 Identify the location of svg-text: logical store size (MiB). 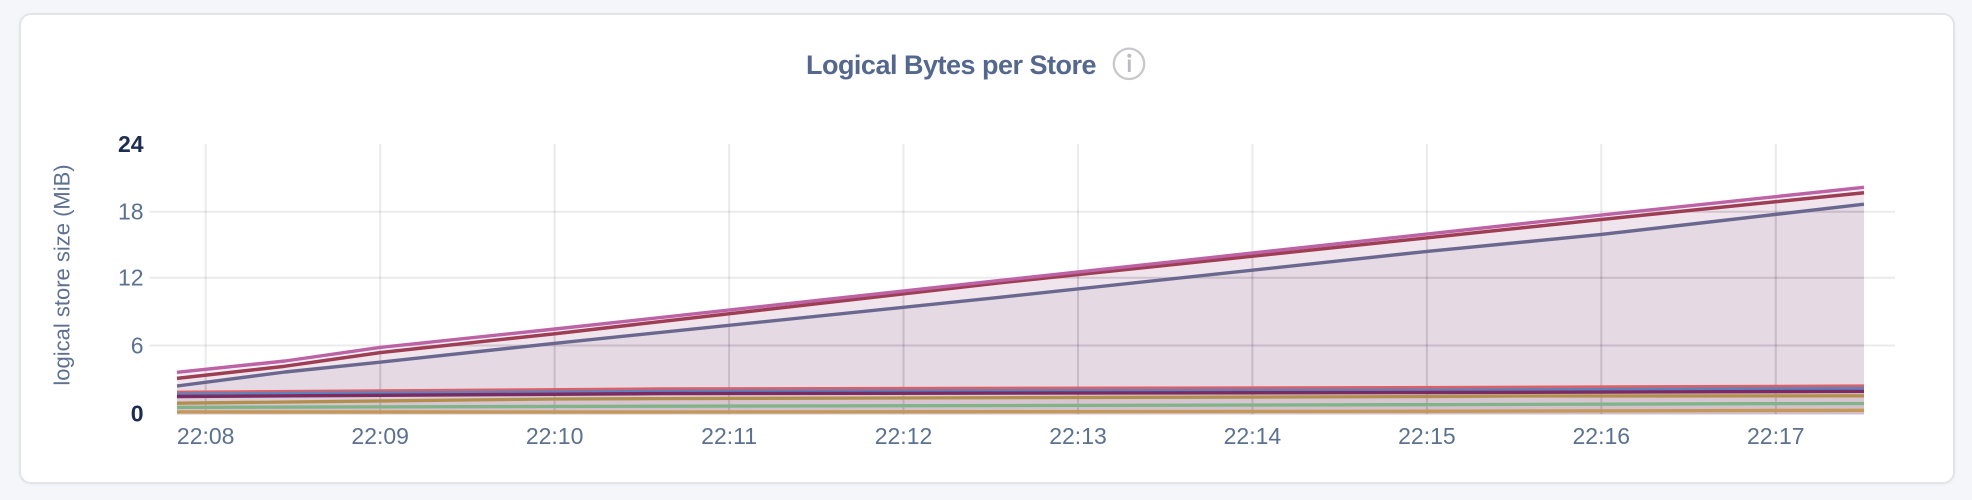
(62, 274).